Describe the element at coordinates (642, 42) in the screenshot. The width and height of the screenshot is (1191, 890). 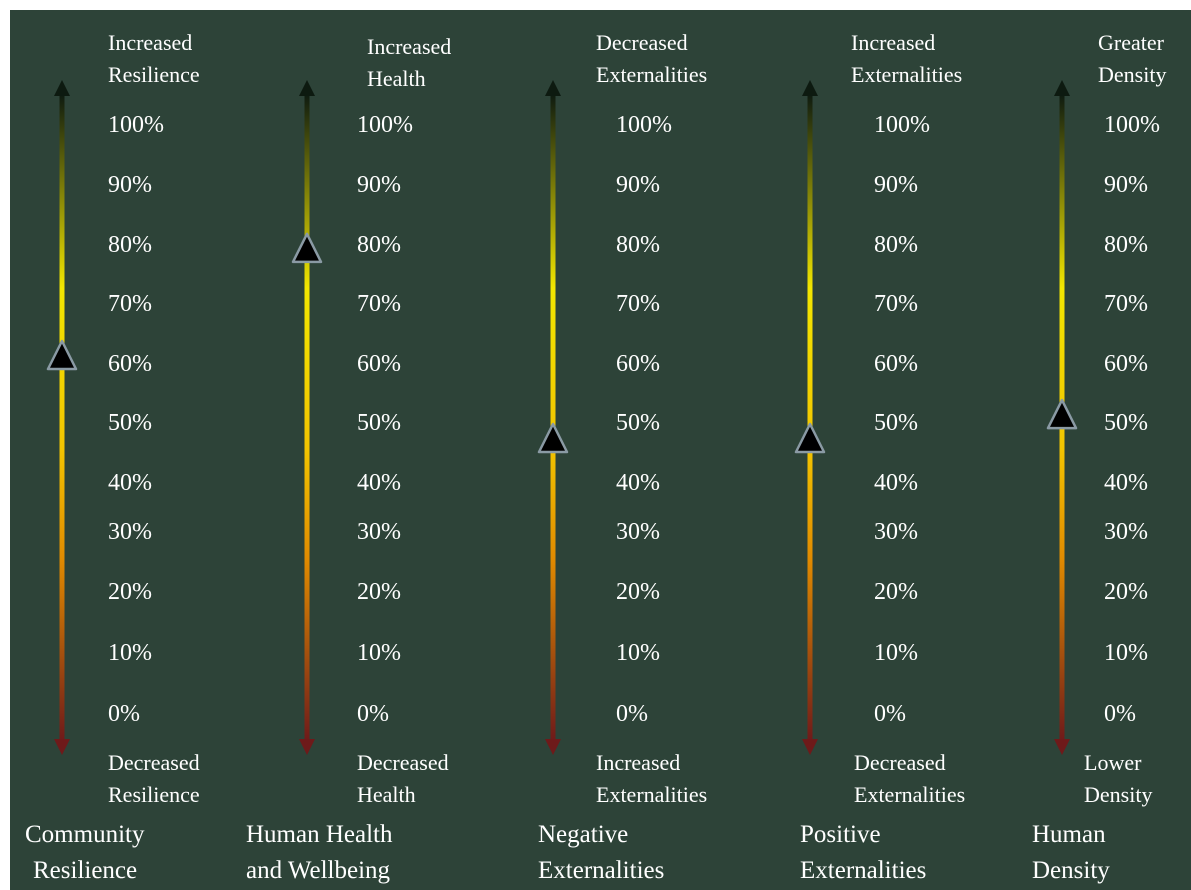
I see `top-label: Decreased` at that location.